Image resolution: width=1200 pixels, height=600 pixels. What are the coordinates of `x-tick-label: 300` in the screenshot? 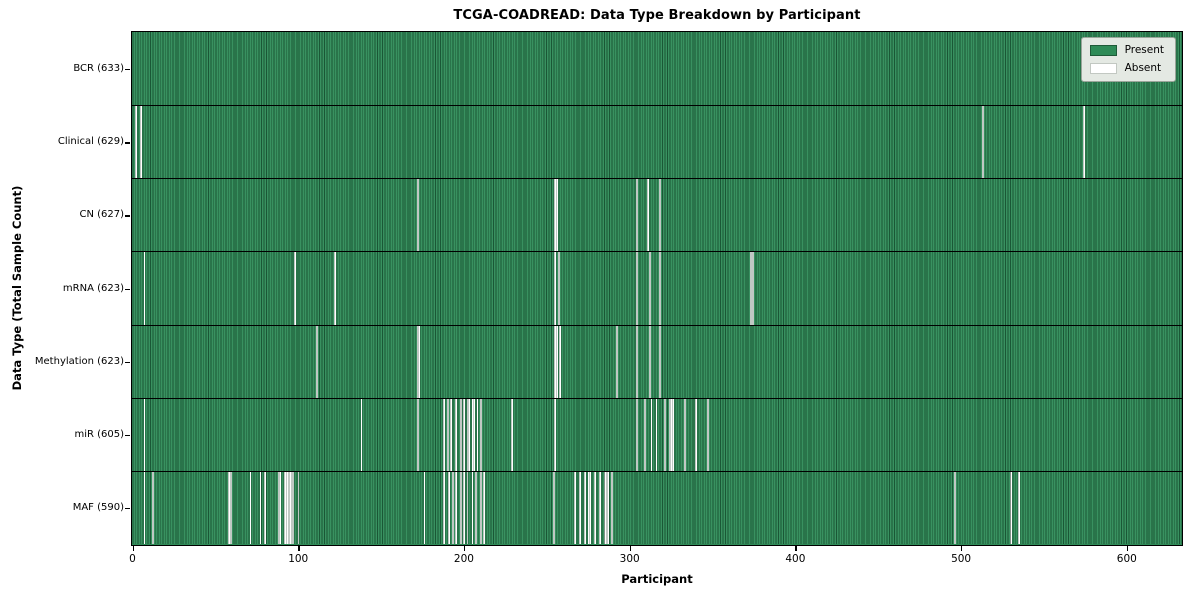 It's located at (629, 559).